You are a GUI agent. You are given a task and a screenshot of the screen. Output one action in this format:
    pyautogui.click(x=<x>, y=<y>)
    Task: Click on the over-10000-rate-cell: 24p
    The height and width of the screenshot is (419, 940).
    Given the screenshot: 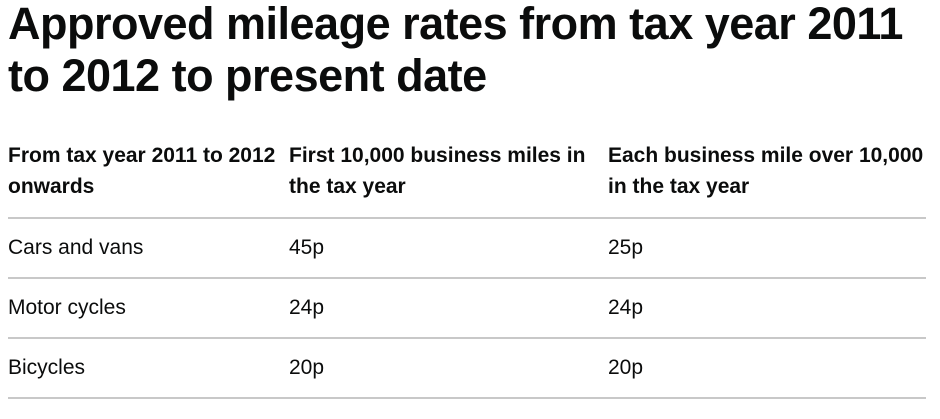 What is the action you would take?
    pyautogui.click(x=767, y=308)
    